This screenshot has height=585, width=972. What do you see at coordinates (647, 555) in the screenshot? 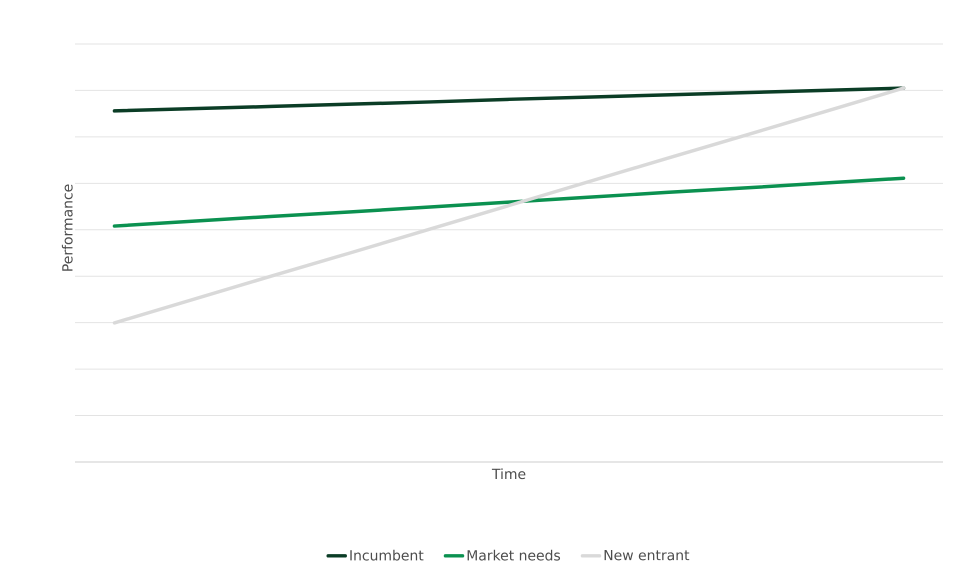
I see `legend-label: New entrant` at bounding box center [647, 555].